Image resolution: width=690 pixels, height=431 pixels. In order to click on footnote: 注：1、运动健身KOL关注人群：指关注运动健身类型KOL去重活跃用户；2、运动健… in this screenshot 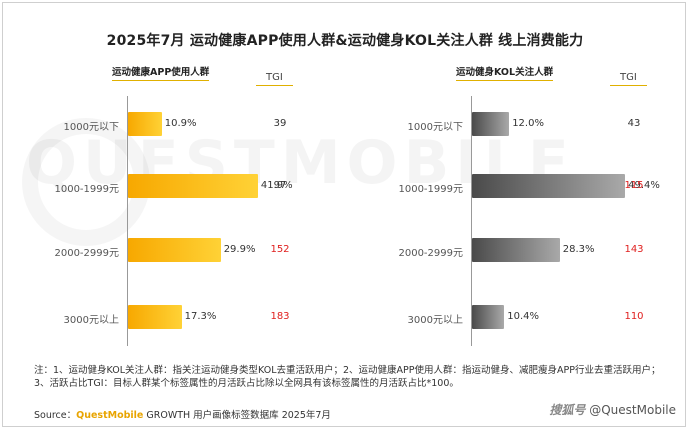, I will do `click(347, 377)`.